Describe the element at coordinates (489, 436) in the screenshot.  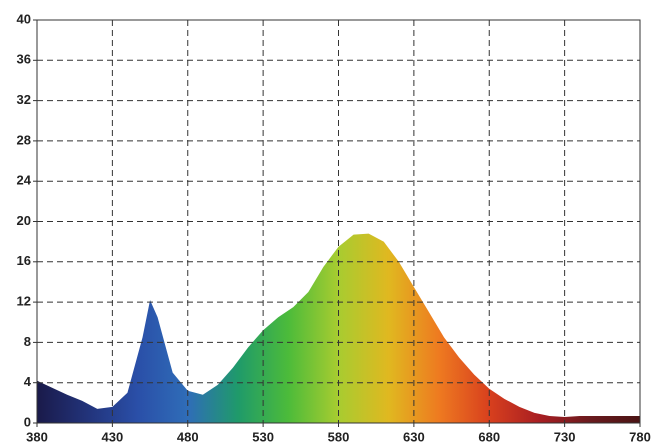
I see `x-tick-label: 680` at that location.